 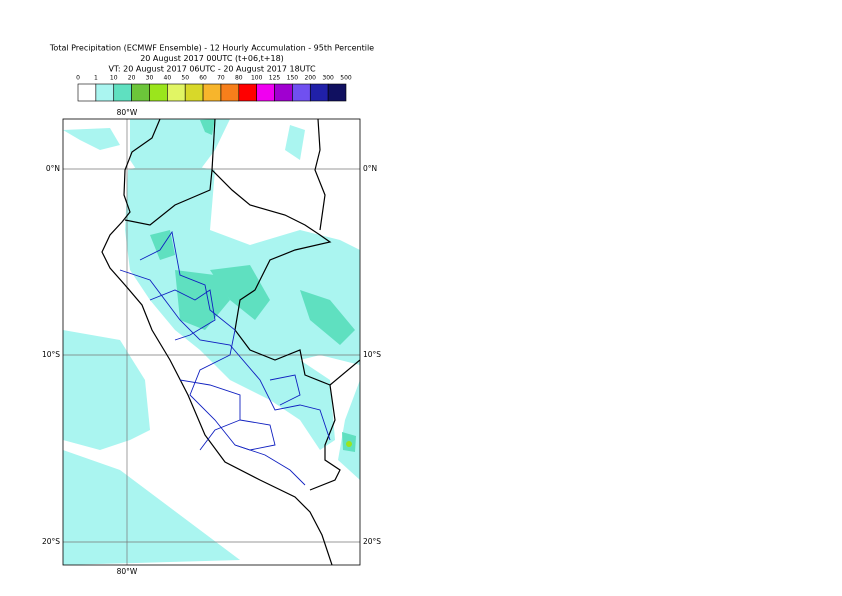 I want to click on legend-label: 40, so click(x=168, y=78).